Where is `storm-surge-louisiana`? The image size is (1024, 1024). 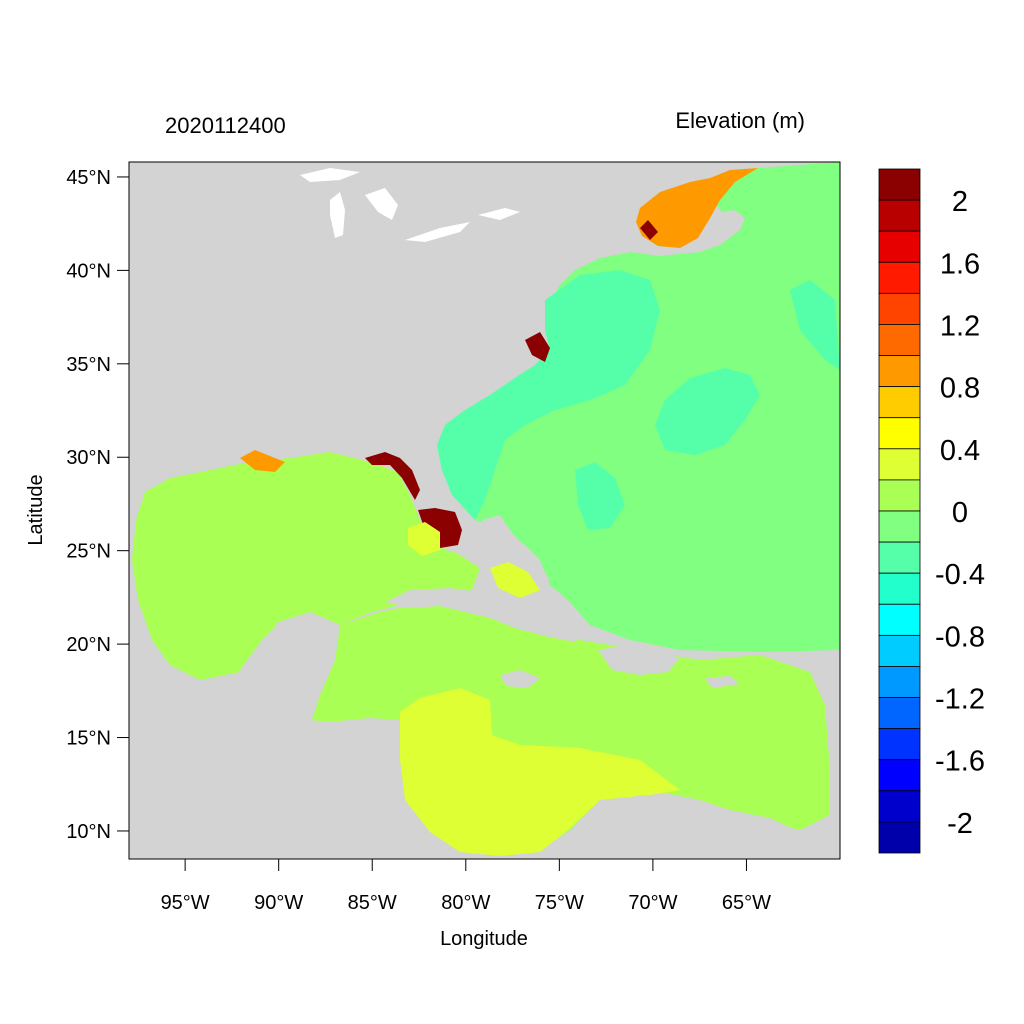
storm-surge-louisiana is located at coordinates (262, 461).